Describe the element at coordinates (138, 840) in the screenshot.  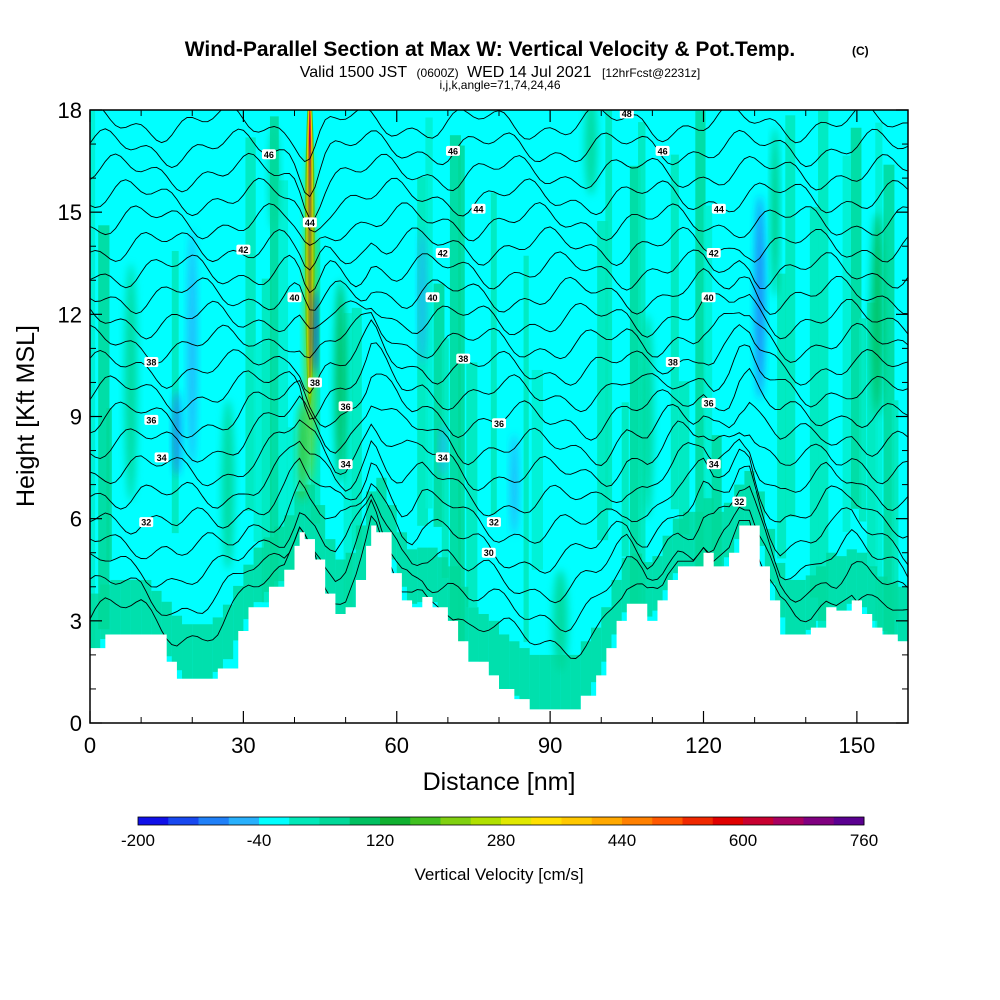
I see `colorbar-tick-label: -200` at that location.